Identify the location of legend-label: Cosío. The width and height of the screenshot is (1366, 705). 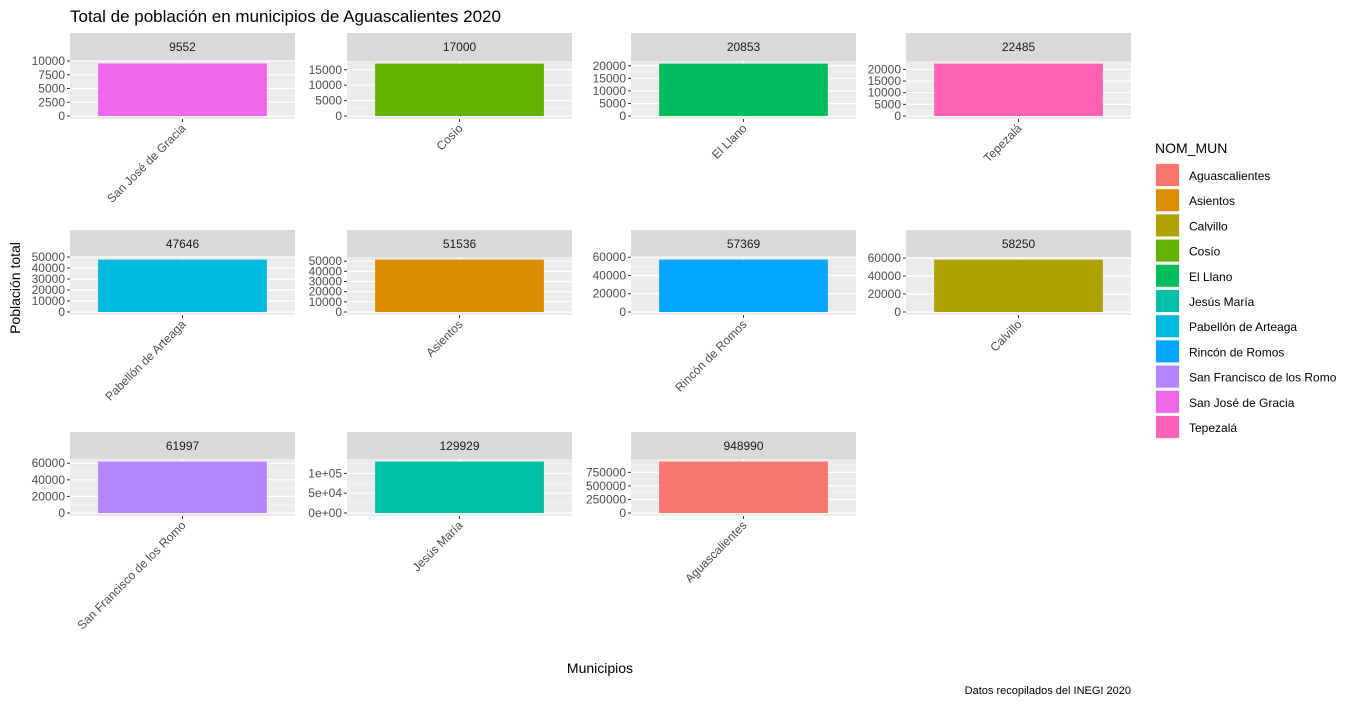
(1205, 252).